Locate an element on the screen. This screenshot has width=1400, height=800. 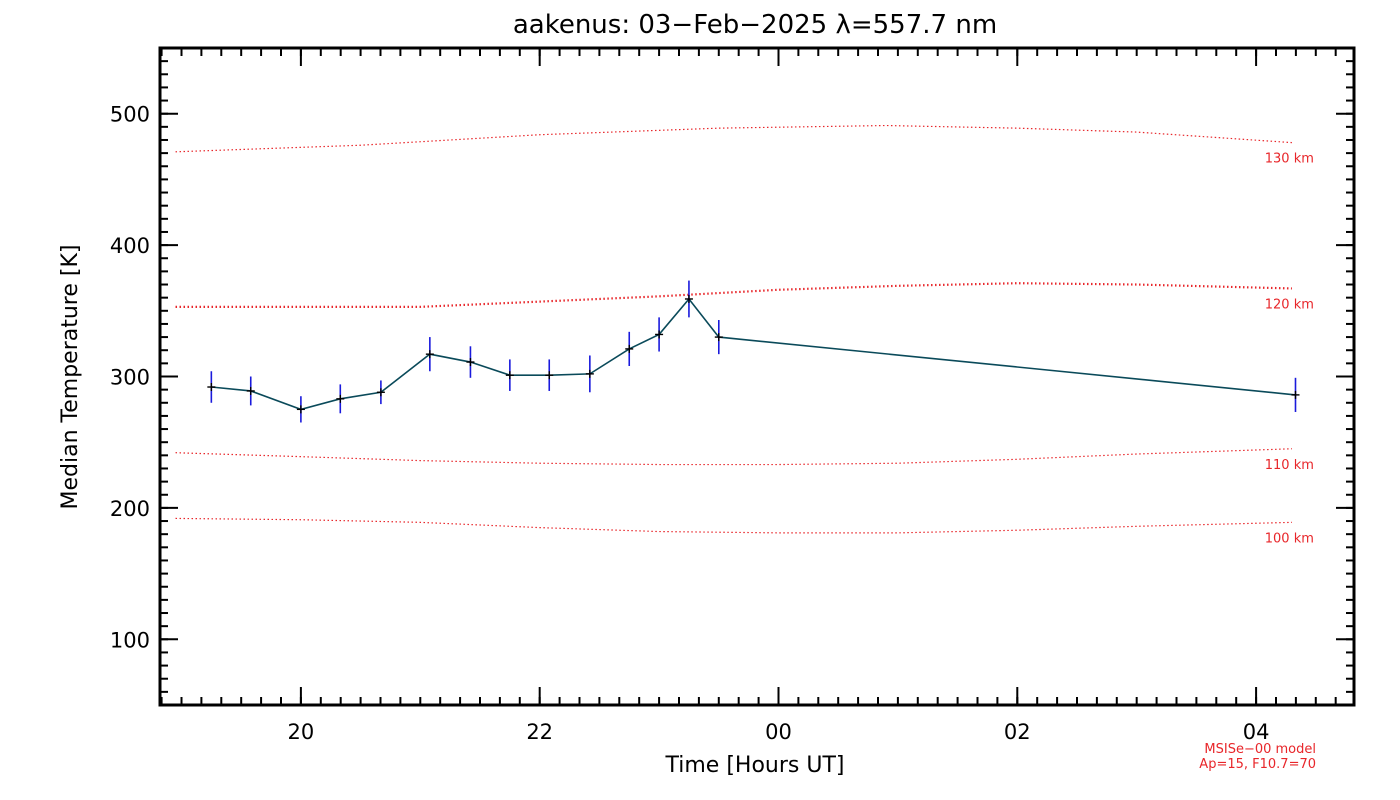
y-tick-label: 500 is located at coordinates (130, 115).